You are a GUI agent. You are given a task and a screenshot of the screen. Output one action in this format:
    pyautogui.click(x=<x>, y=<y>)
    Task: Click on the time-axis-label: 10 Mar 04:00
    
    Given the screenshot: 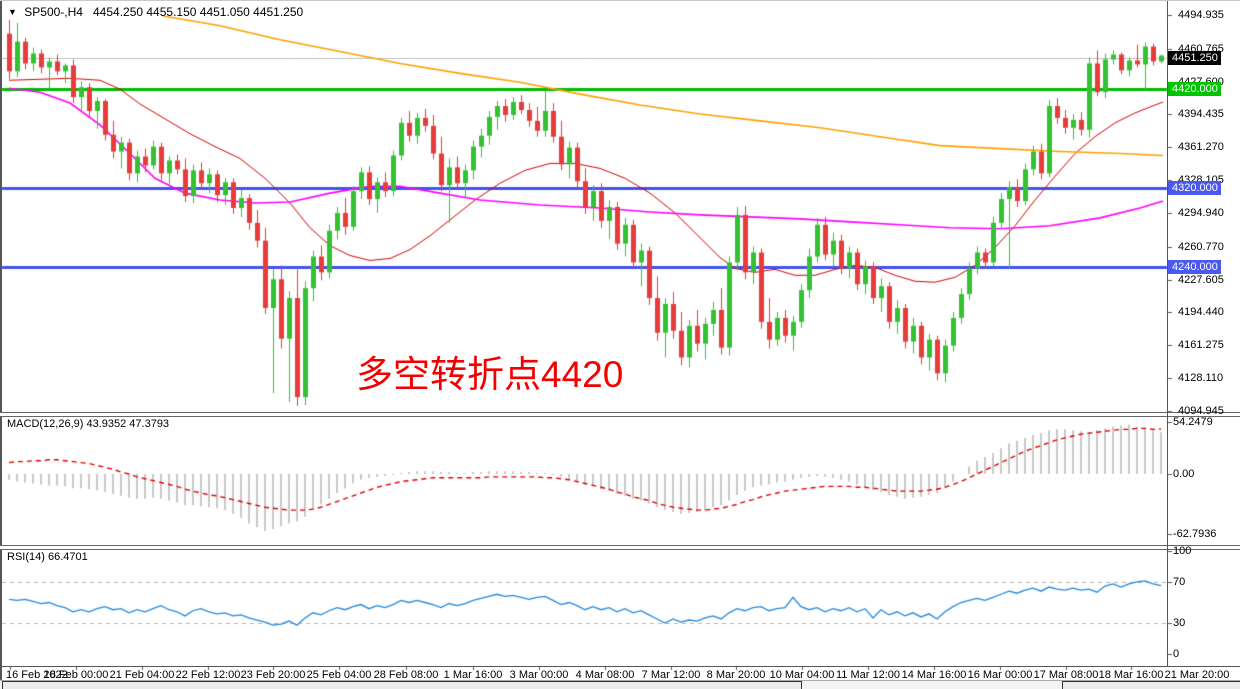 What is the action you would take?
    pyautogui.click(x=802, y=675)
    